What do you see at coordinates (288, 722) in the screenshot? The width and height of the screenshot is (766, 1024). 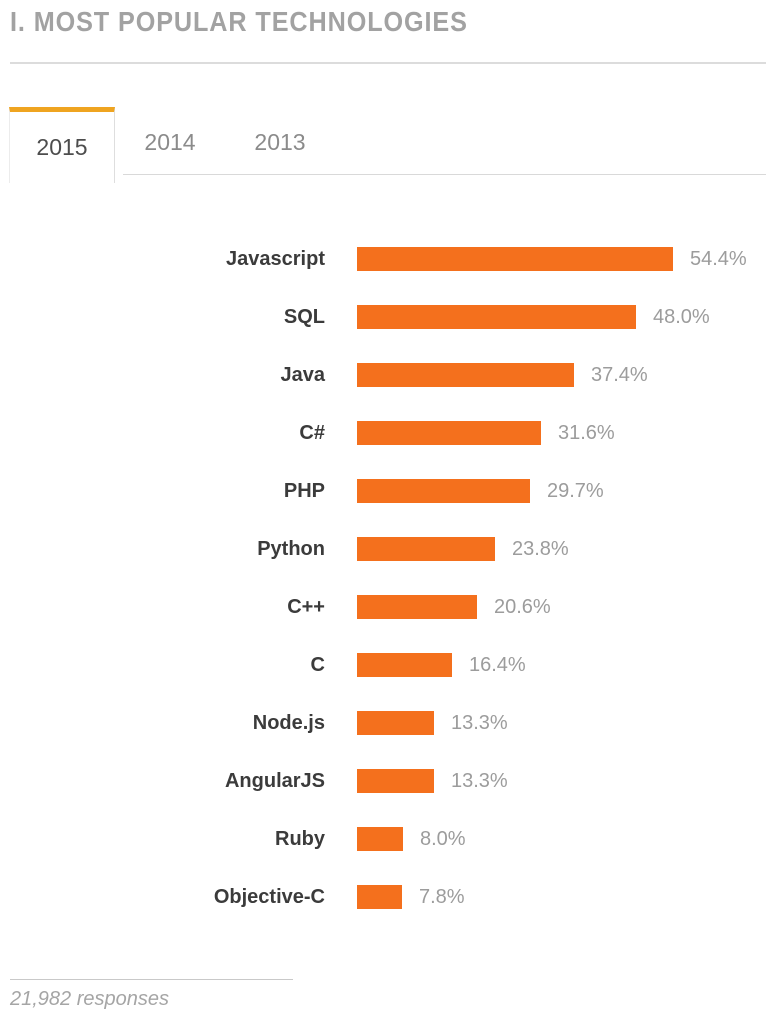 I see `category-label: Node.js` at bounding box center [288, 722].